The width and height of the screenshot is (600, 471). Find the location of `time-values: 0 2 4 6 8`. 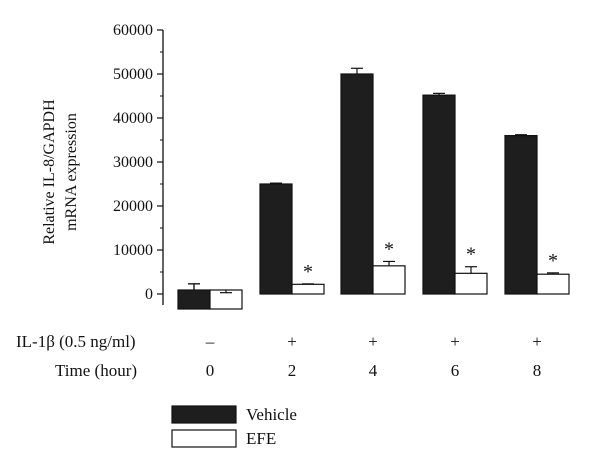

time-values: 0 2 4 6 8 is located at coordinates (374, 370).